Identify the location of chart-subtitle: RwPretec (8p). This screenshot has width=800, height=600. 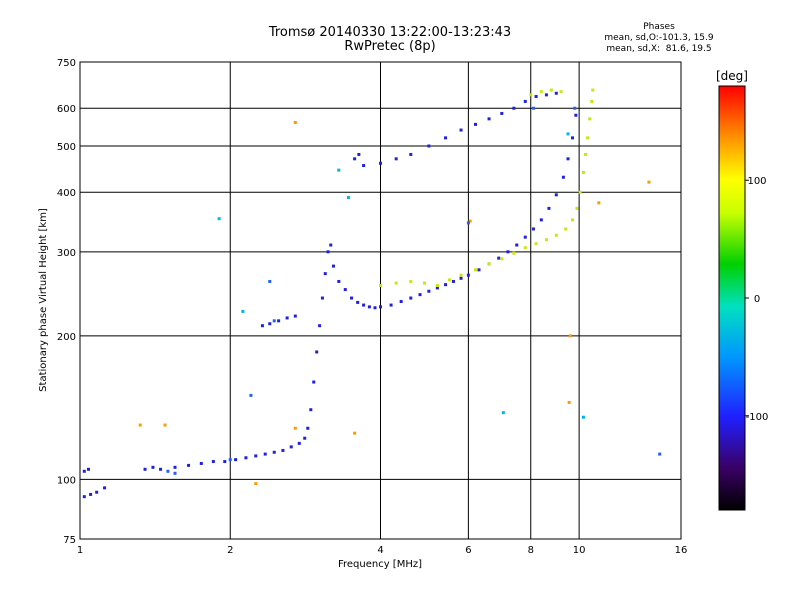
(390, 46).